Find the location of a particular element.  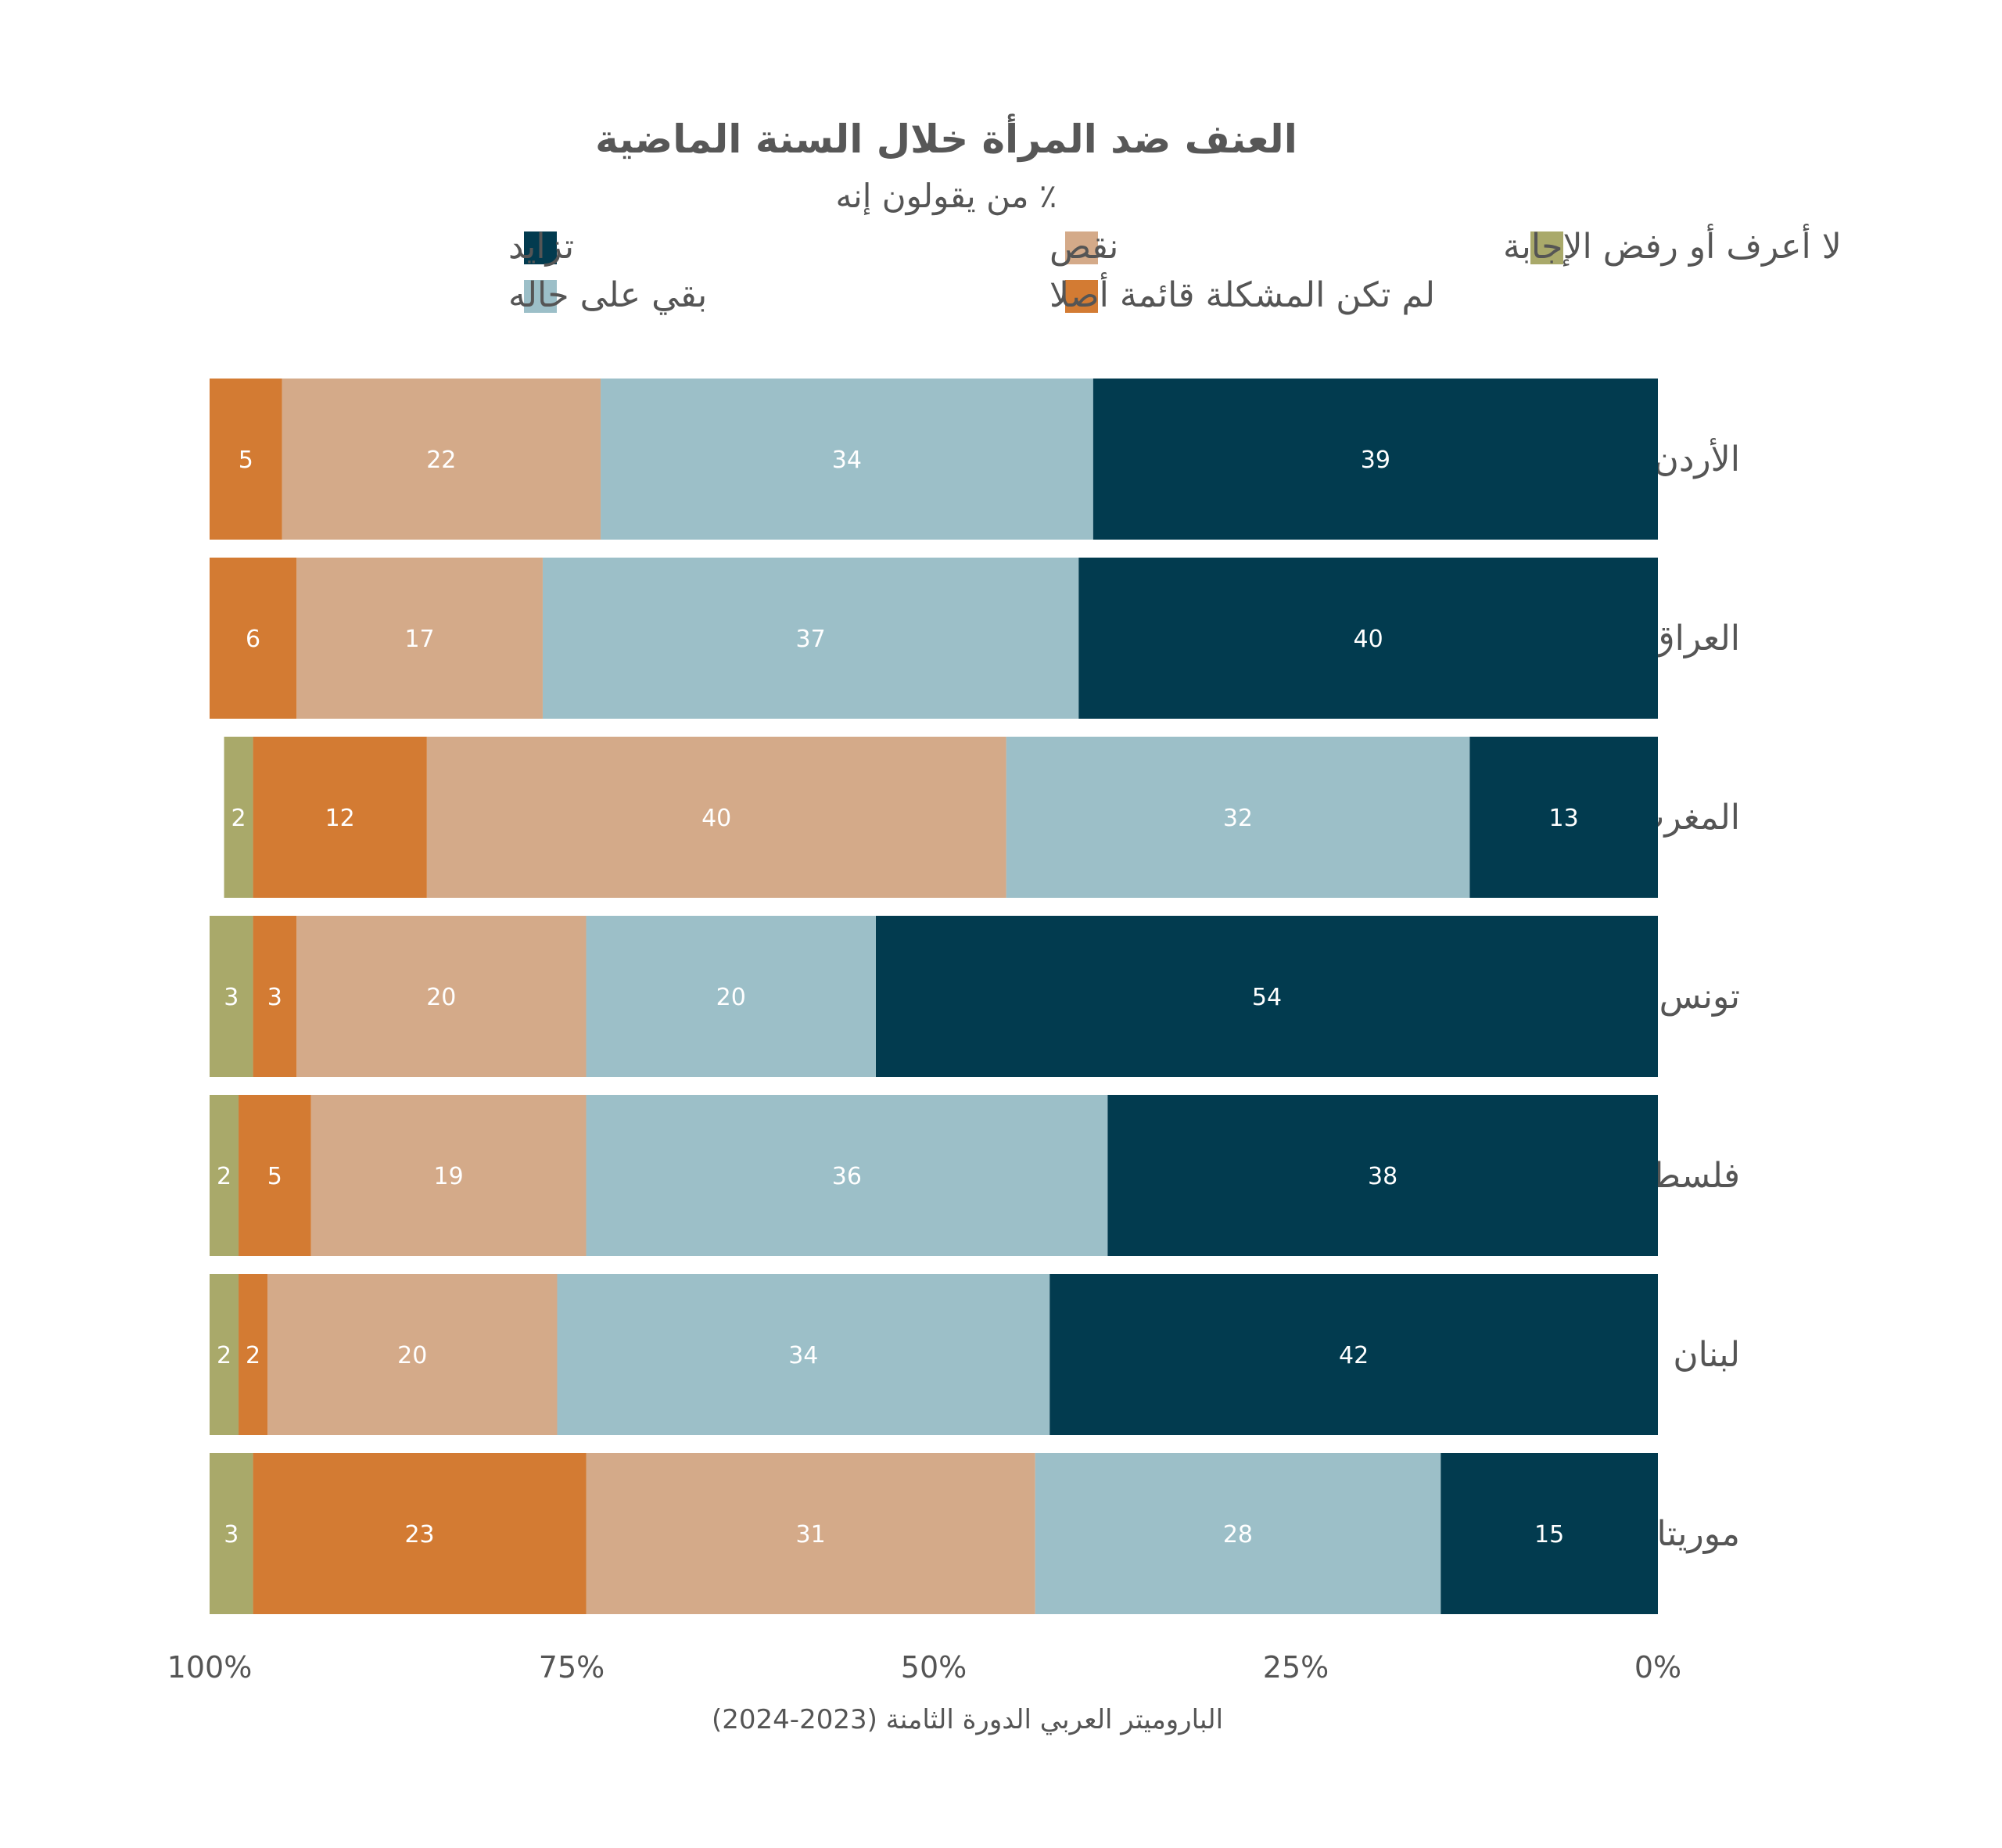

data-label: 22 is located at coordinates (441, 460).